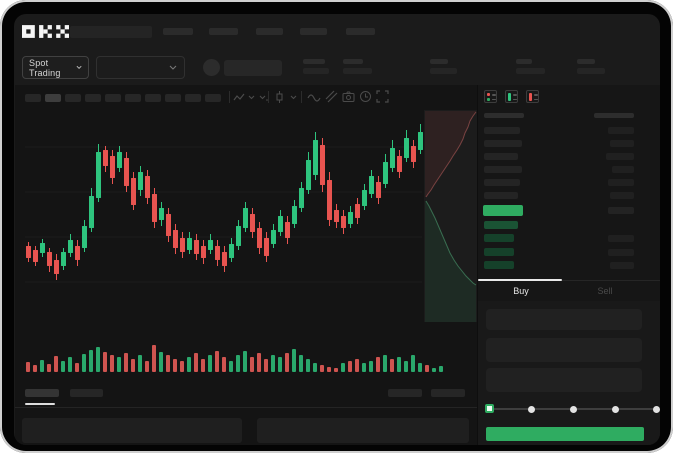  Describe the element at coordinates (55, 67) in the screenshot. I see `market-type-selector: Spot Trading` at that location.